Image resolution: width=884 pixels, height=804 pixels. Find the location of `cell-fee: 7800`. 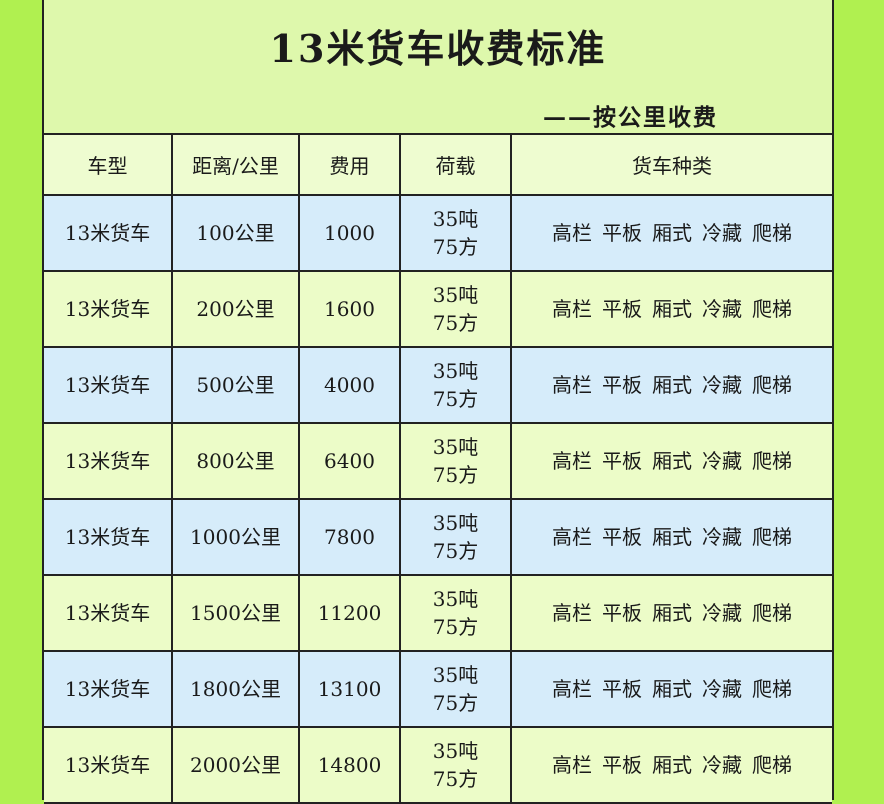

cell-fee: 7800 is located at coordinates (349, 537).